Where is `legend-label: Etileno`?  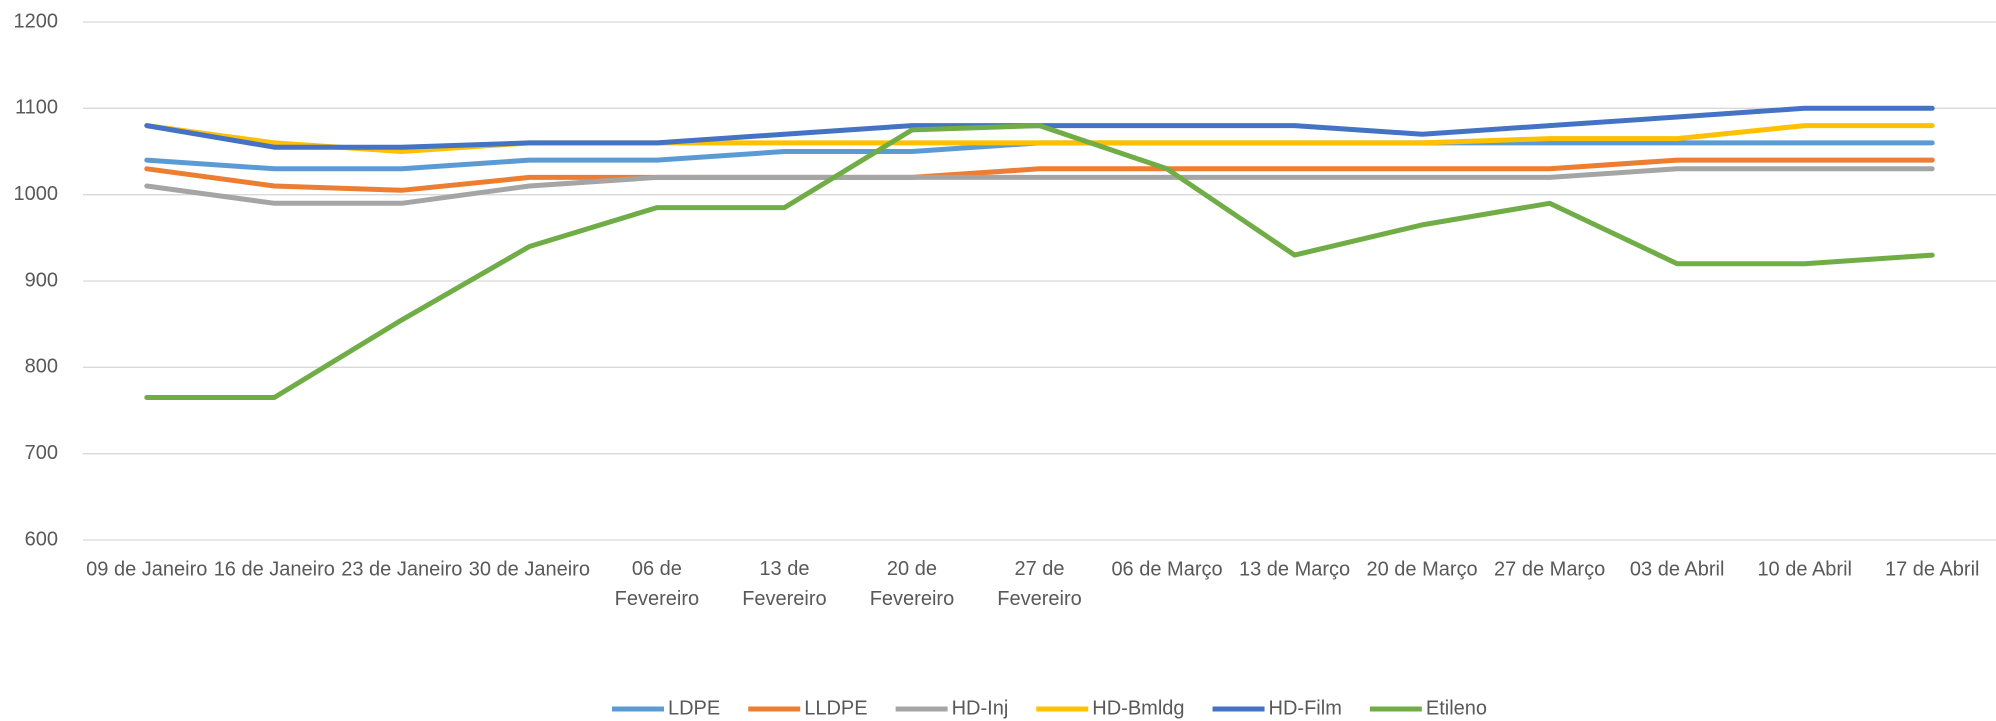
legend-label: Etileno is located at coordinates (1456, 708).